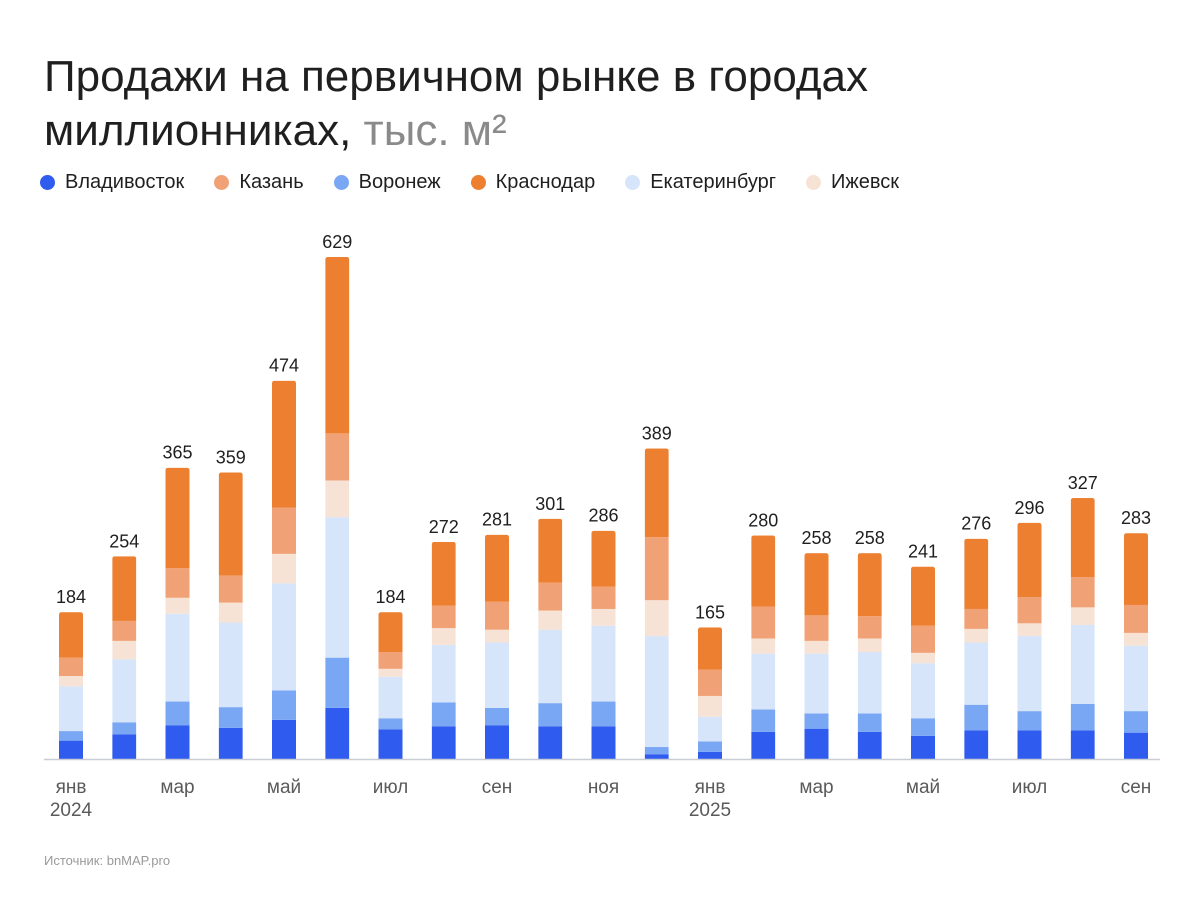 This screenshot has width=1204, height=902. Describe the element at coordinates (550, 504) in the screenshot. I see `bar-total-label: 301` at that location.